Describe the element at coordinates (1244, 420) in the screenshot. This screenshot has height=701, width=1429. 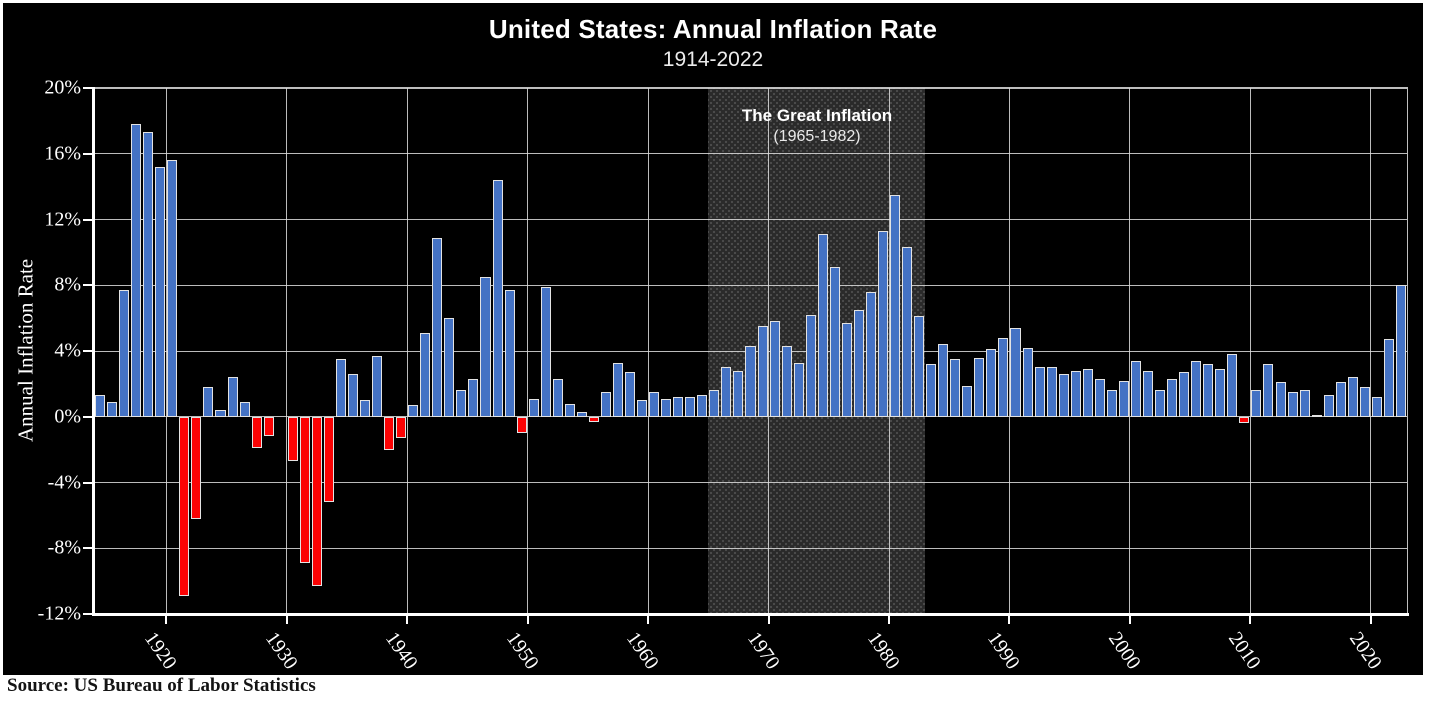
I see `bar-2009` at that location.